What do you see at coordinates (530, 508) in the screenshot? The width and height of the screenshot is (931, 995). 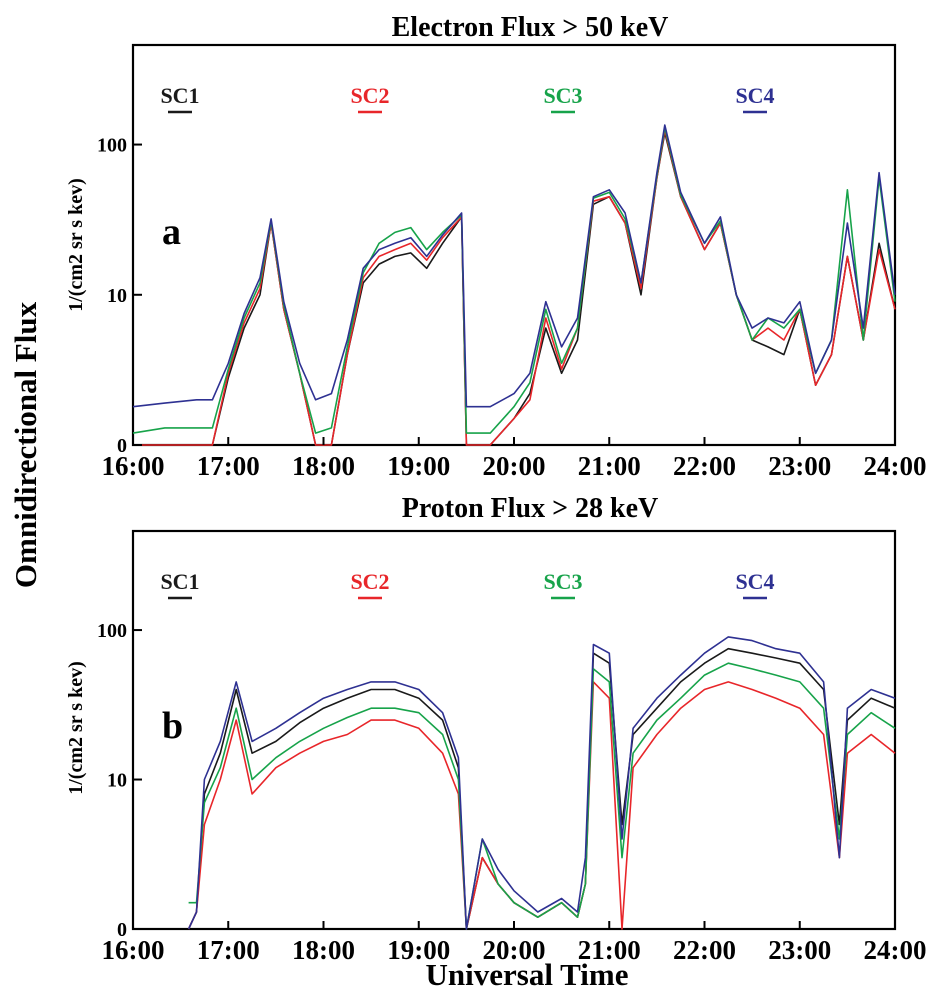 I see `chart-title: Proton Flux > 28 keV` at bounding box center [530, 508].